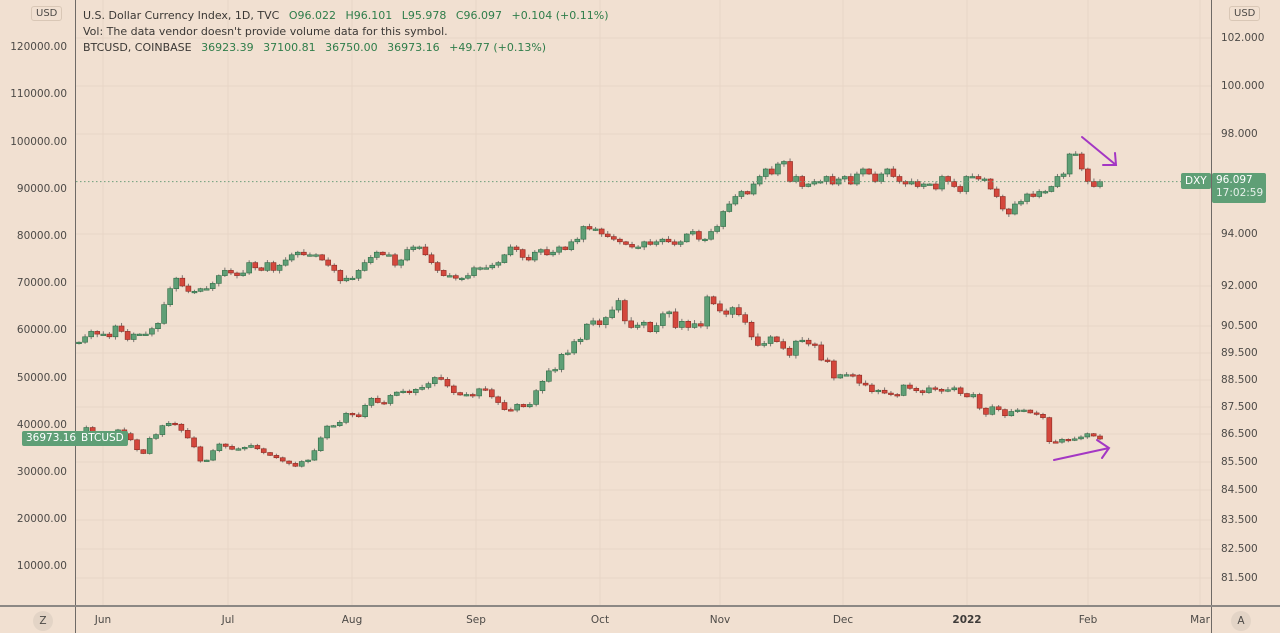 The width and height of the screenshot is (1280, 640). Describe the element at coordinates (1245, 13) in the screenshot. I see `right-currency-badge: USD` at that location.